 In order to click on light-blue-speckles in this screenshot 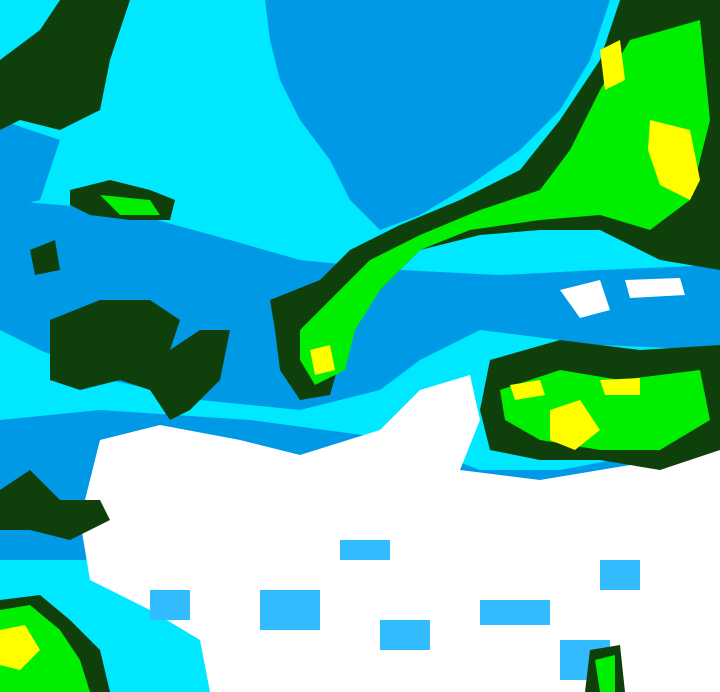, I will do `click(395, 610)`.